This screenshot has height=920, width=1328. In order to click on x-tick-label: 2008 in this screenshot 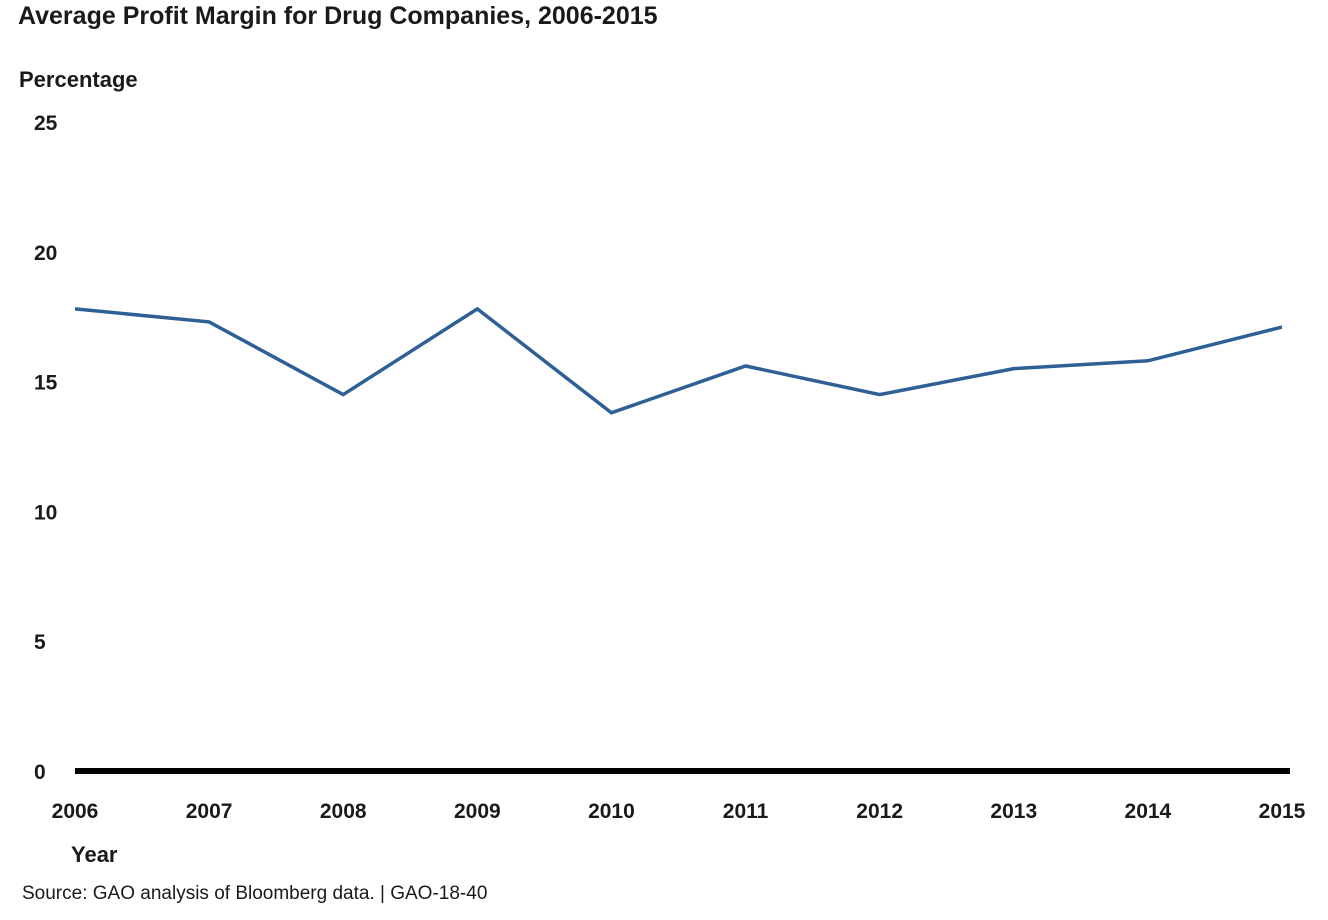, I will do `click(343, 811)`.